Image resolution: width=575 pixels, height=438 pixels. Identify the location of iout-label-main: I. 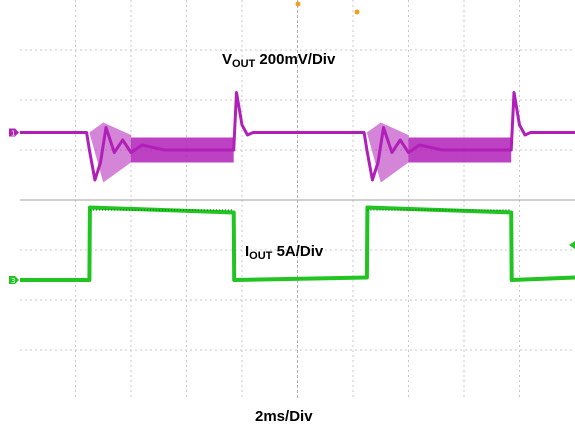
(247, 251).